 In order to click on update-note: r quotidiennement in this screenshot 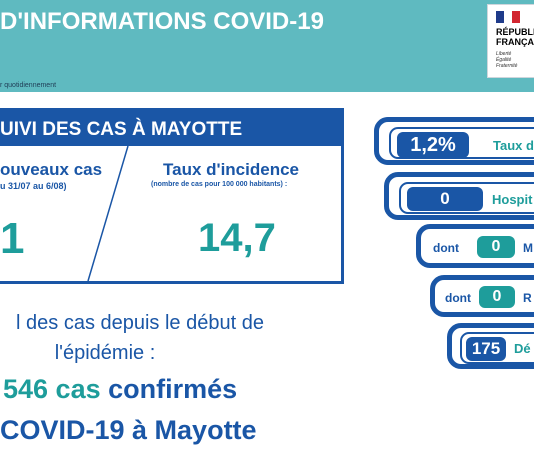, I will do `click(28, 85)`.